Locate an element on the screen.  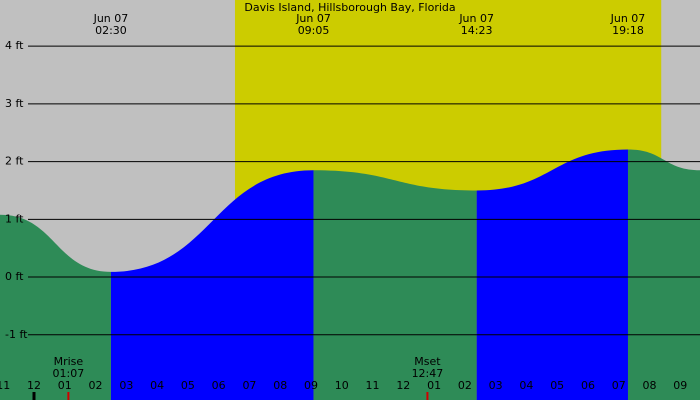
y-tick-label: 2 ft is located at coordinates (14, 161).